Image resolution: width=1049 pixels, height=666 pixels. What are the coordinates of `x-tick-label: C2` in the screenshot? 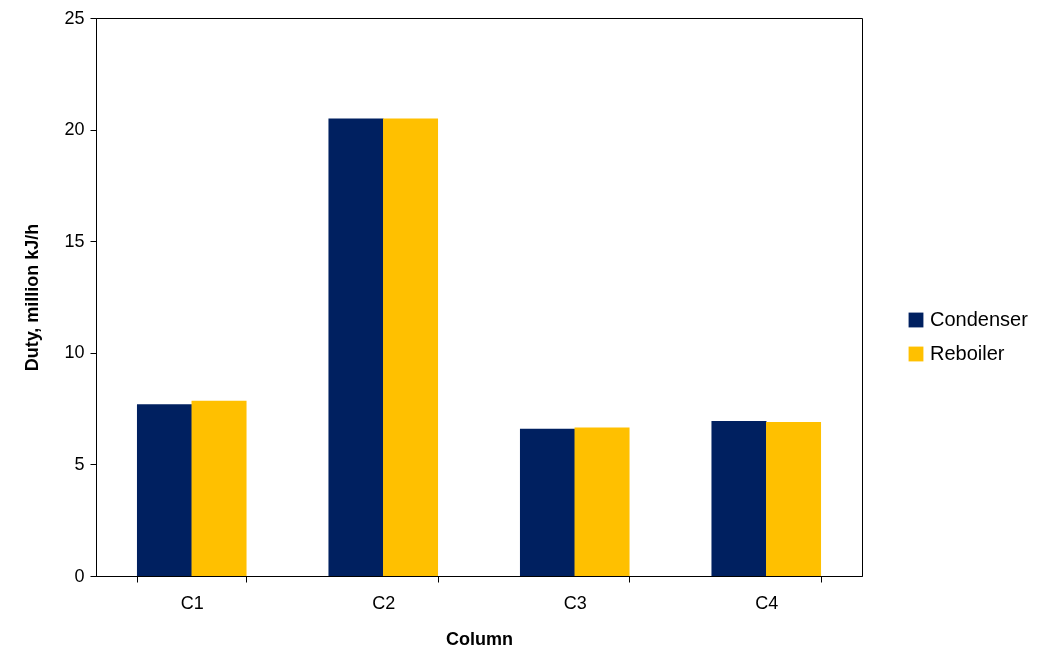 It's located at (384, 602).